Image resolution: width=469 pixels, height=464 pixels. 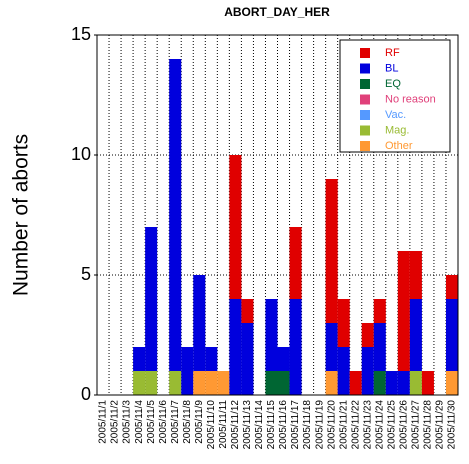 What do you see at coordinates (399, 146) in the screenshot?
I see `legend-label: Other` at bounding box center [399, 146].